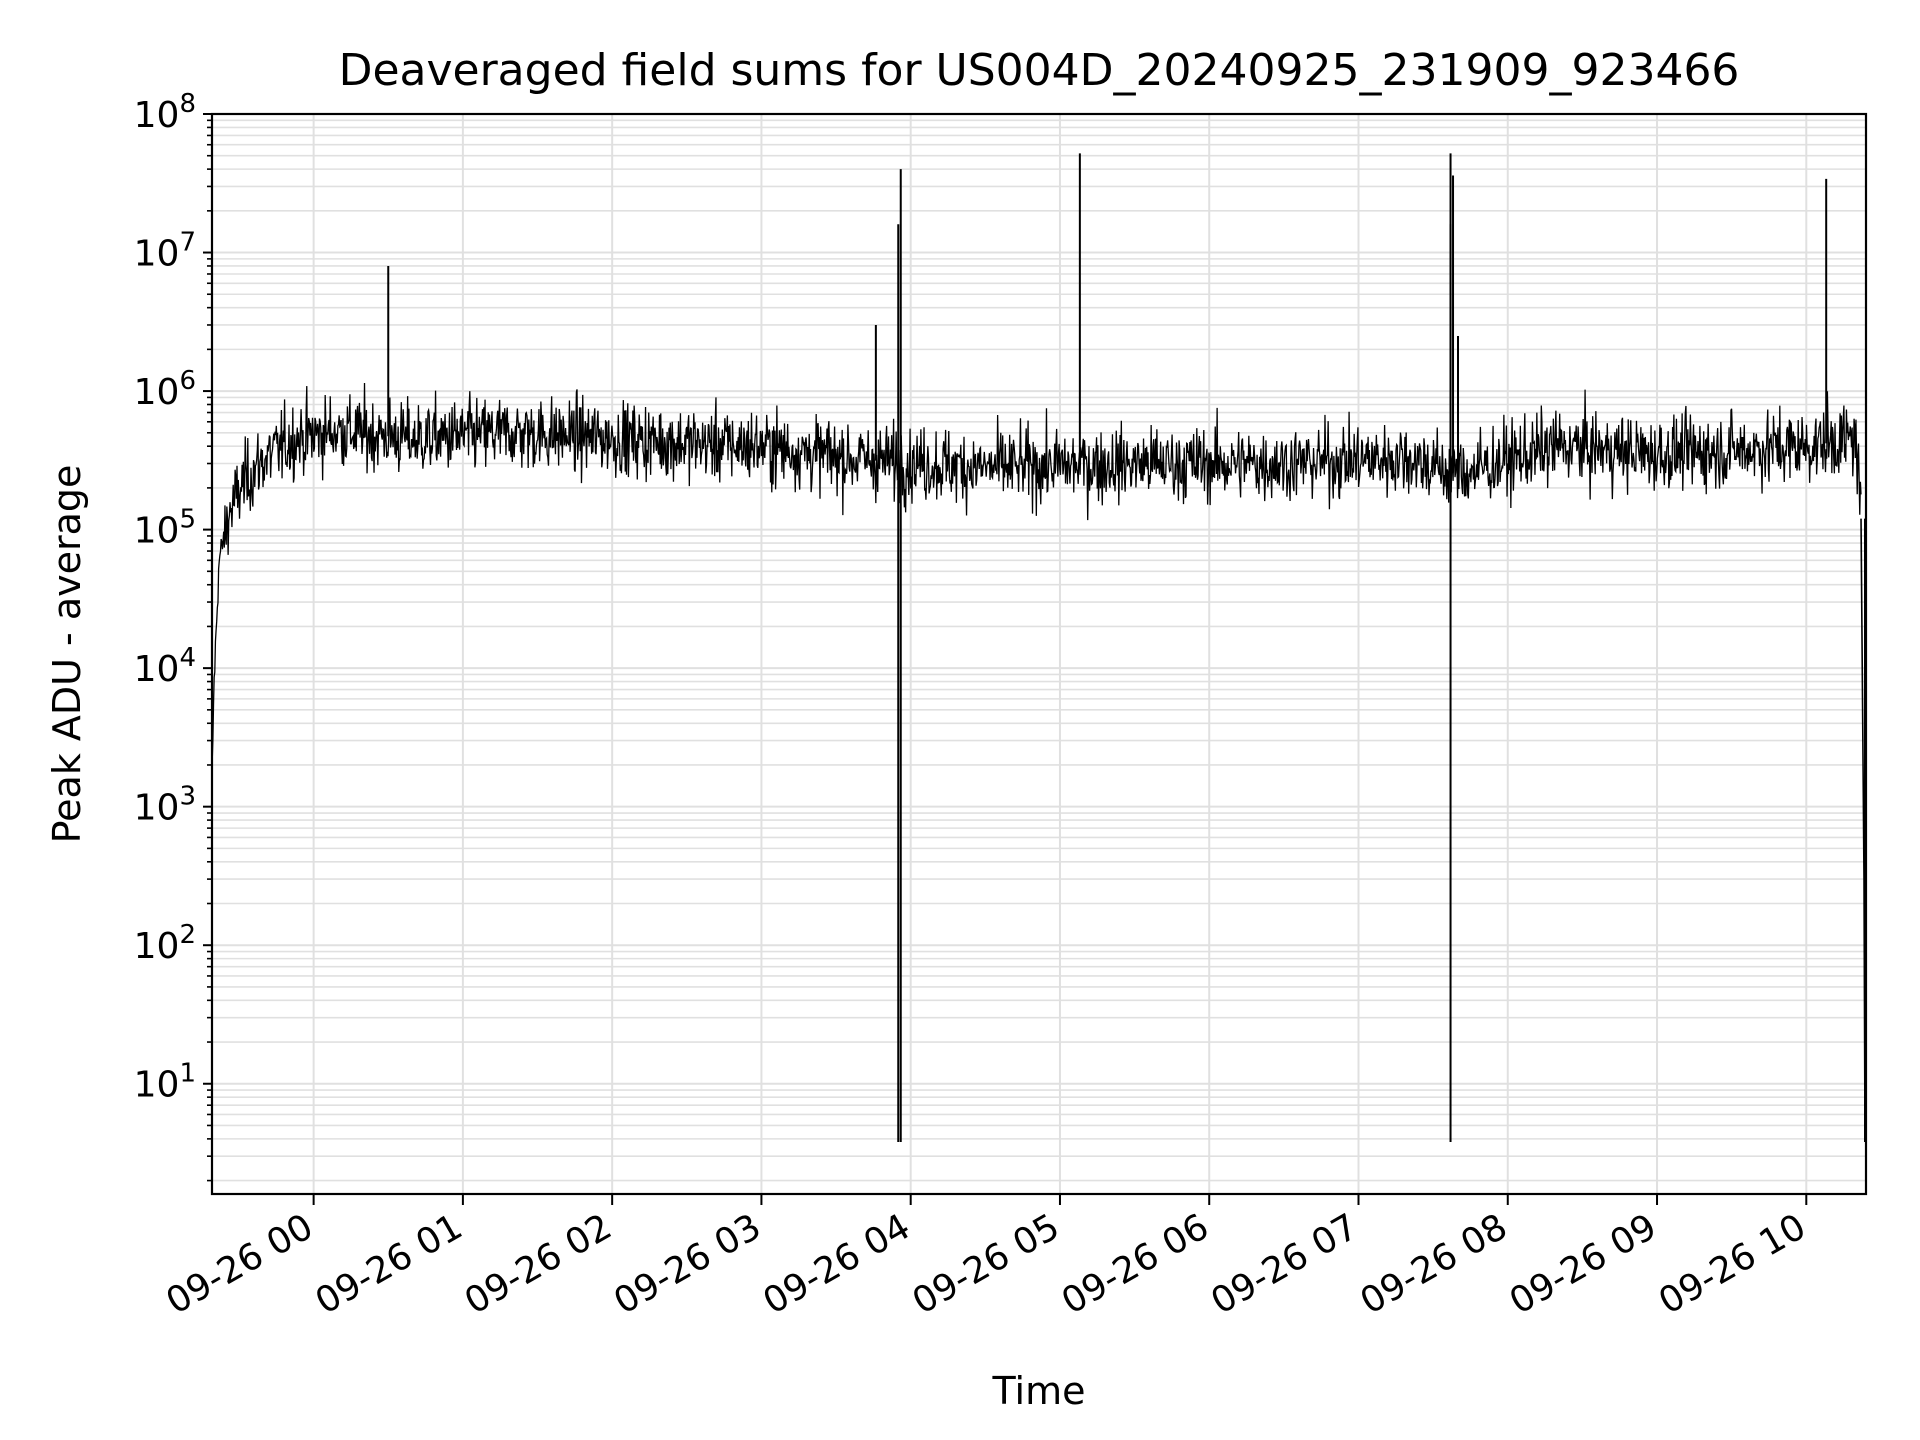 The image size is (1920, 1440). What do you see at coordinates (165, 943) in the screenshot?
I see `y-tick-label: 10²` at bounding box center [165, 943].